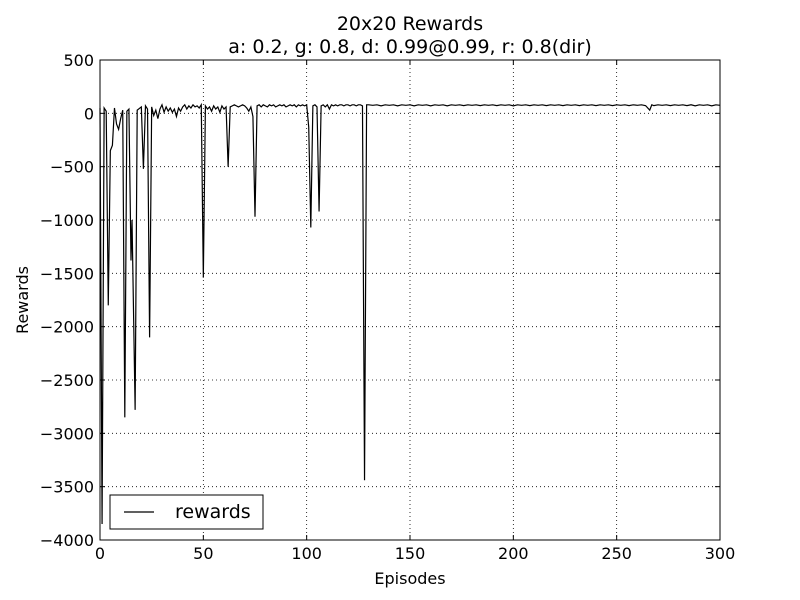 This screenshot has height=600, width=800. I want to click on x-tick-labels: 0 50 100 150 200 250 300, so click(415, 553).